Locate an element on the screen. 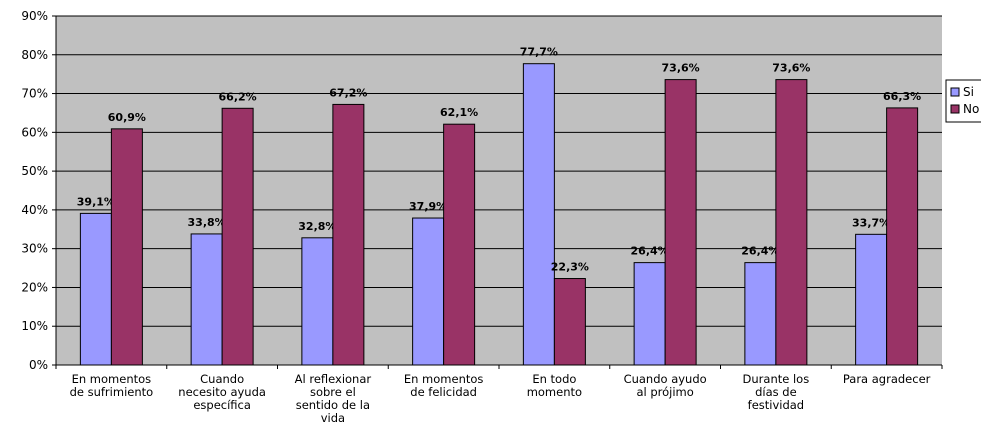 This screenshot has width=981, height=428. y-tick-label: 30% is located at coordinates (34, 249).